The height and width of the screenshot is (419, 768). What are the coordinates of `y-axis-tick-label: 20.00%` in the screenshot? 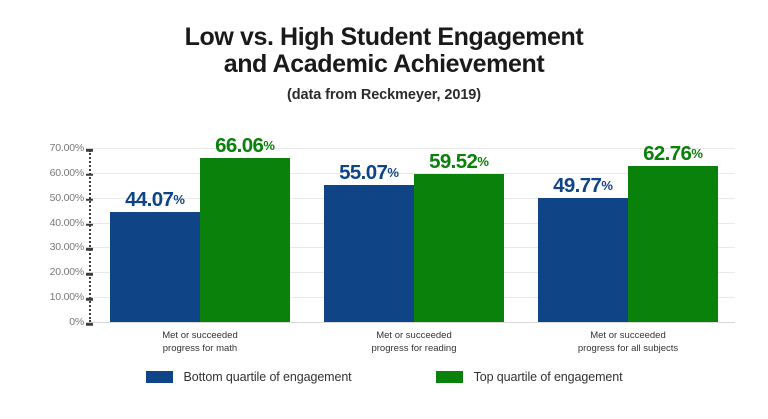 It's located at (67, 272).